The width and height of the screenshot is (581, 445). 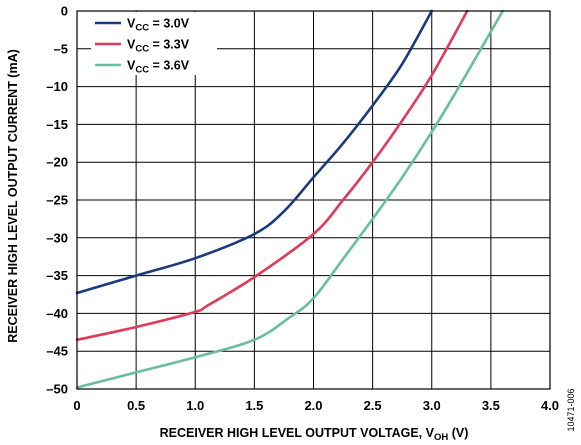 I want to click on x-tick-label: 4.0, so click(x=550, y=405).